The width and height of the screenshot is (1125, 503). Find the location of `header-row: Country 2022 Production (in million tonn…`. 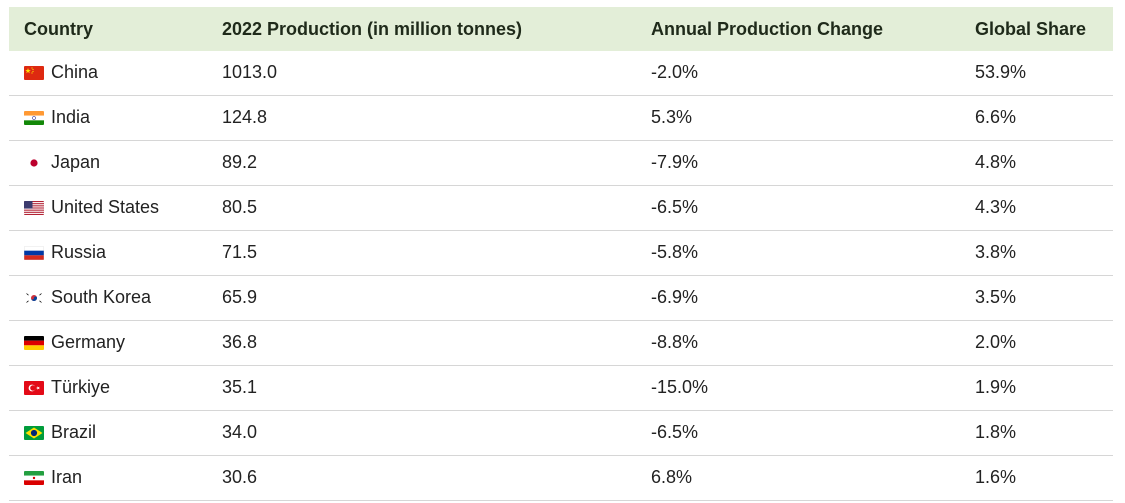

header-row: Country 2022 Production (in million tonn… is located at coordinates (561, 29).